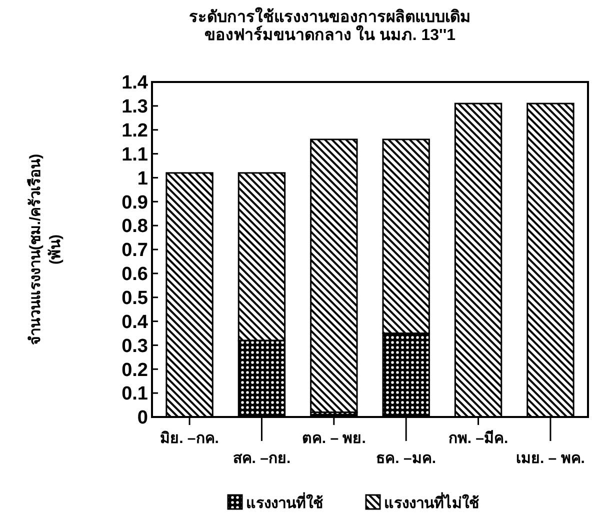 This screenshot has height=531, width=592. What do you see at coordinates (431, 502) in the screenshot?
I see `legend-label: แรงงานที่ไม่ใช้` at bounding box center [431, 502].